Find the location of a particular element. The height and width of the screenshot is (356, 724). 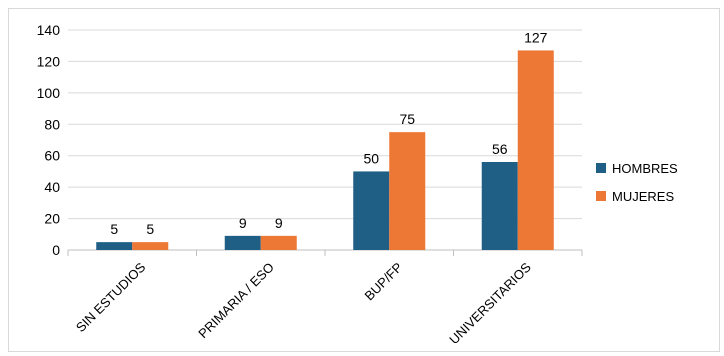

legend-label: MUJERES is located at coordinates (643, 196).